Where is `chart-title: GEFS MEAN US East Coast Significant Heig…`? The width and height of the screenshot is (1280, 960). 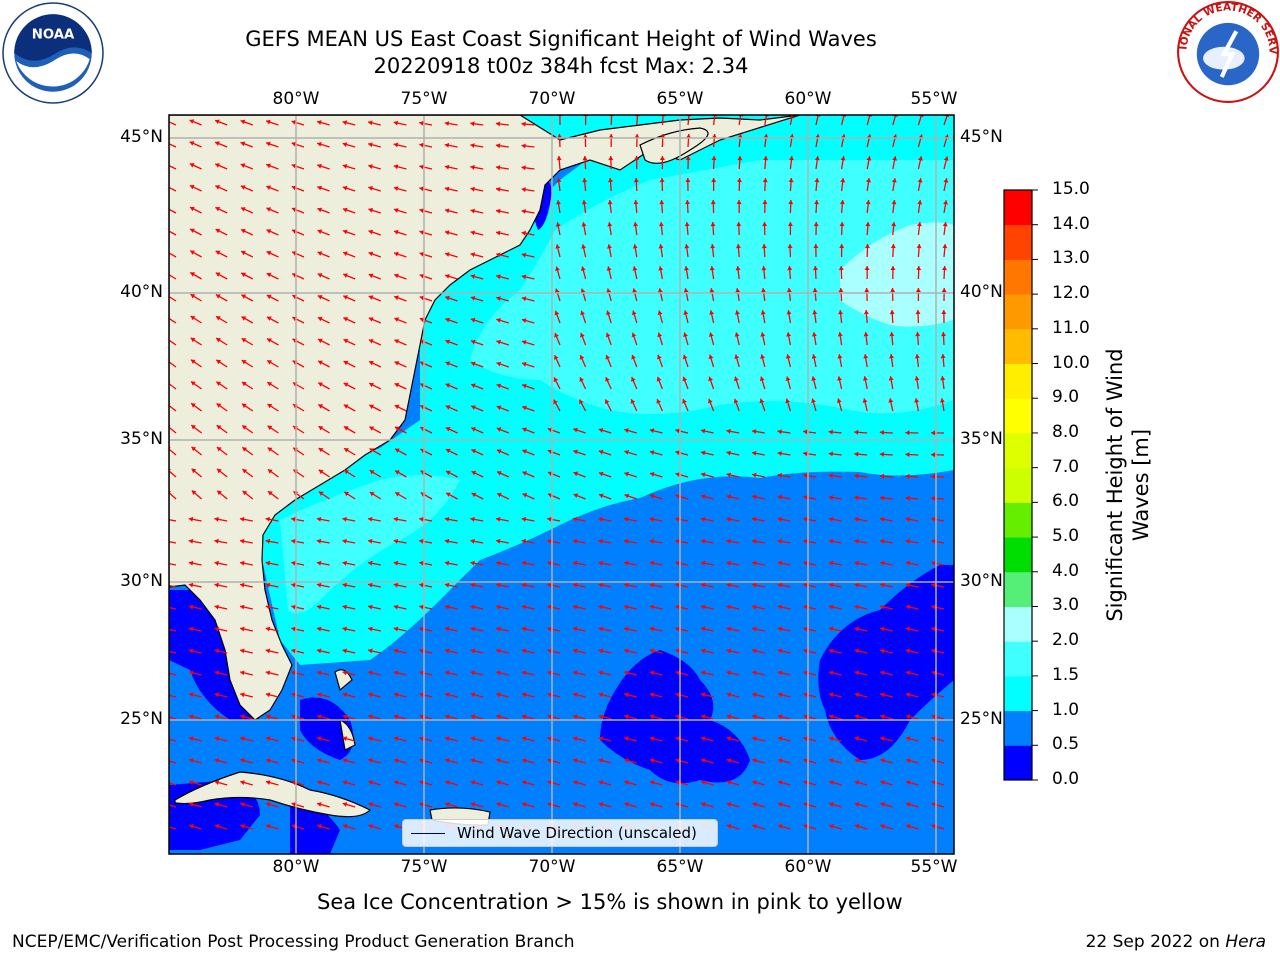 chart-title: GEFS MEAN US East Coast Significant Heig… is located at coordinates (561, 39).